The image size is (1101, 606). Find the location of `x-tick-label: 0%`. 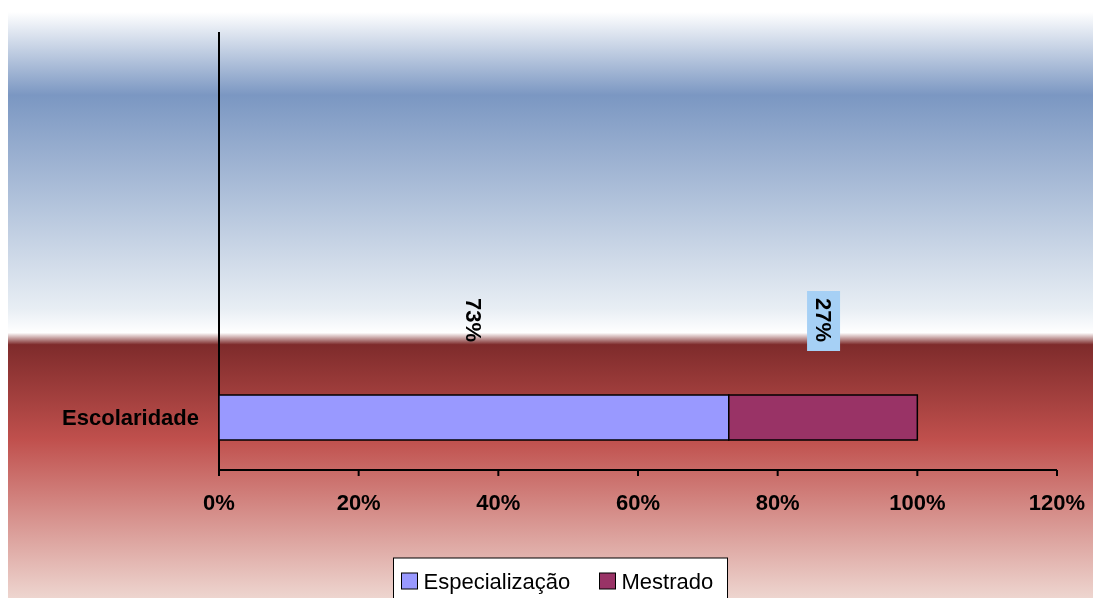

x-tick-label: 0% is located at coordinates (219, 502).